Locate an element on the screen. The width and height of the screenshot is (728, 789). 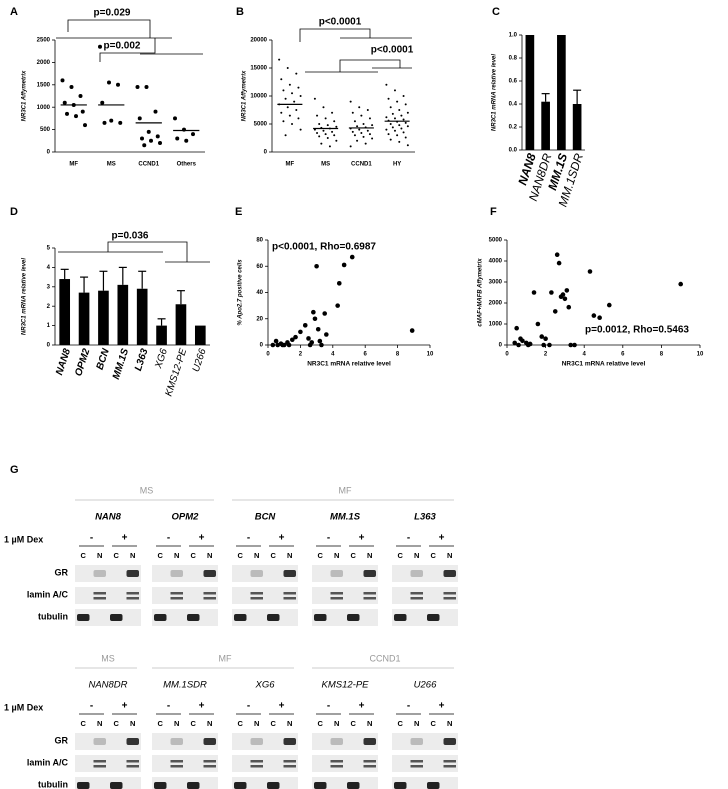
y-tick-label: 1000 is located at coordinates (44, 108).